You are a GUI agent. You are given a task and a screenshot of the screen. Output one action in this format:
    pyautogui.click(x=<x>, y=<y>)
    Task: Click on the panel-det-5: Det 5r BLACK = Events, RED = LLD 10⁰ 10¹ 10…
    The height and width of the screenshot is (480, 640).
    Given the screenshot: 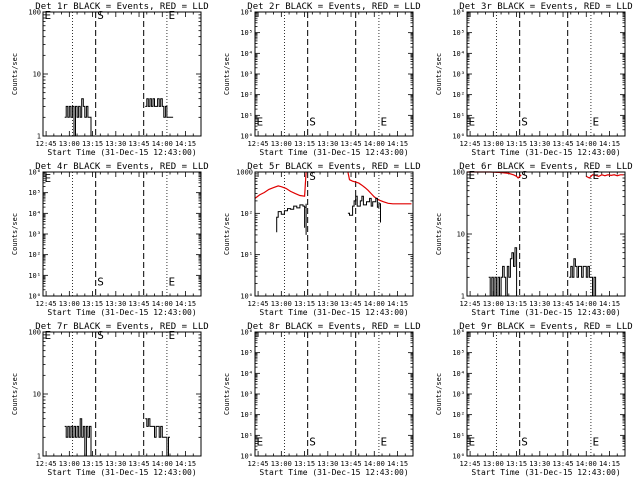 What is the action you would take?
    pyautogui.click(x=322, y=239)
    